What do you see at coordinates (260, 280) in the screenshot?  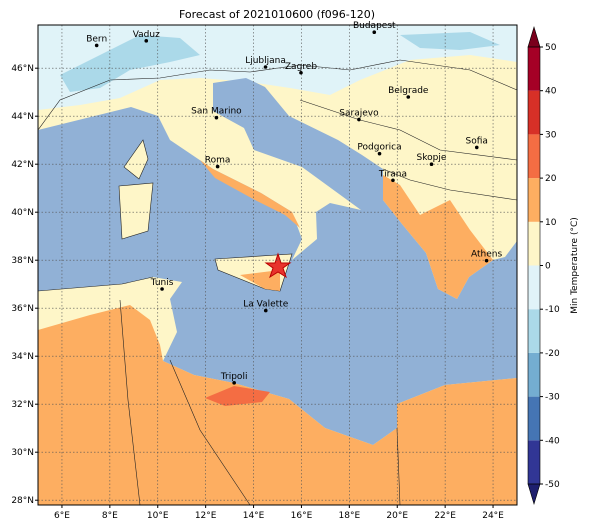 I see `sicily-warm` at bounding box center [260, 280].